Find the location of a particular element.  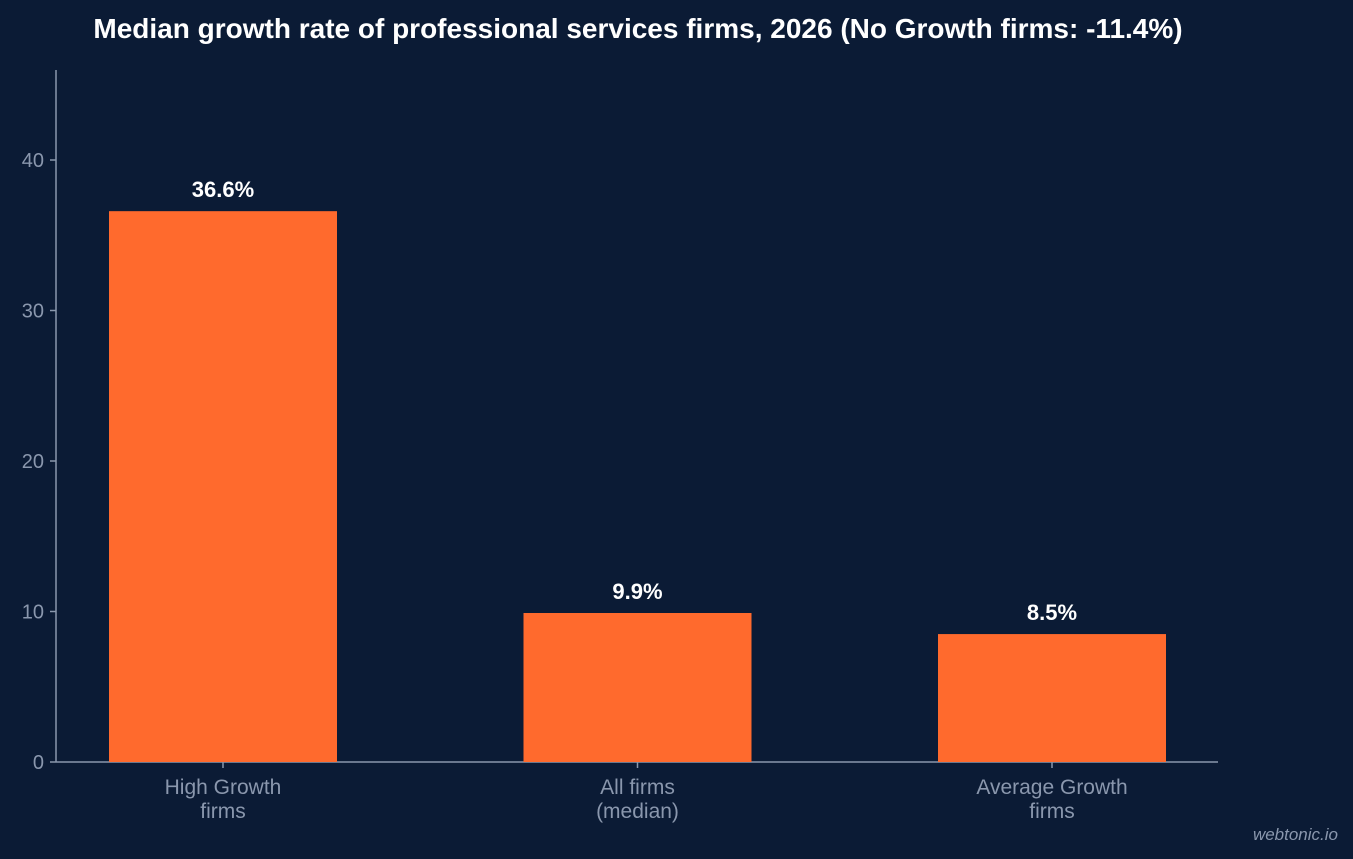

data-label: 9.9% is located at coordinates (637, 591).